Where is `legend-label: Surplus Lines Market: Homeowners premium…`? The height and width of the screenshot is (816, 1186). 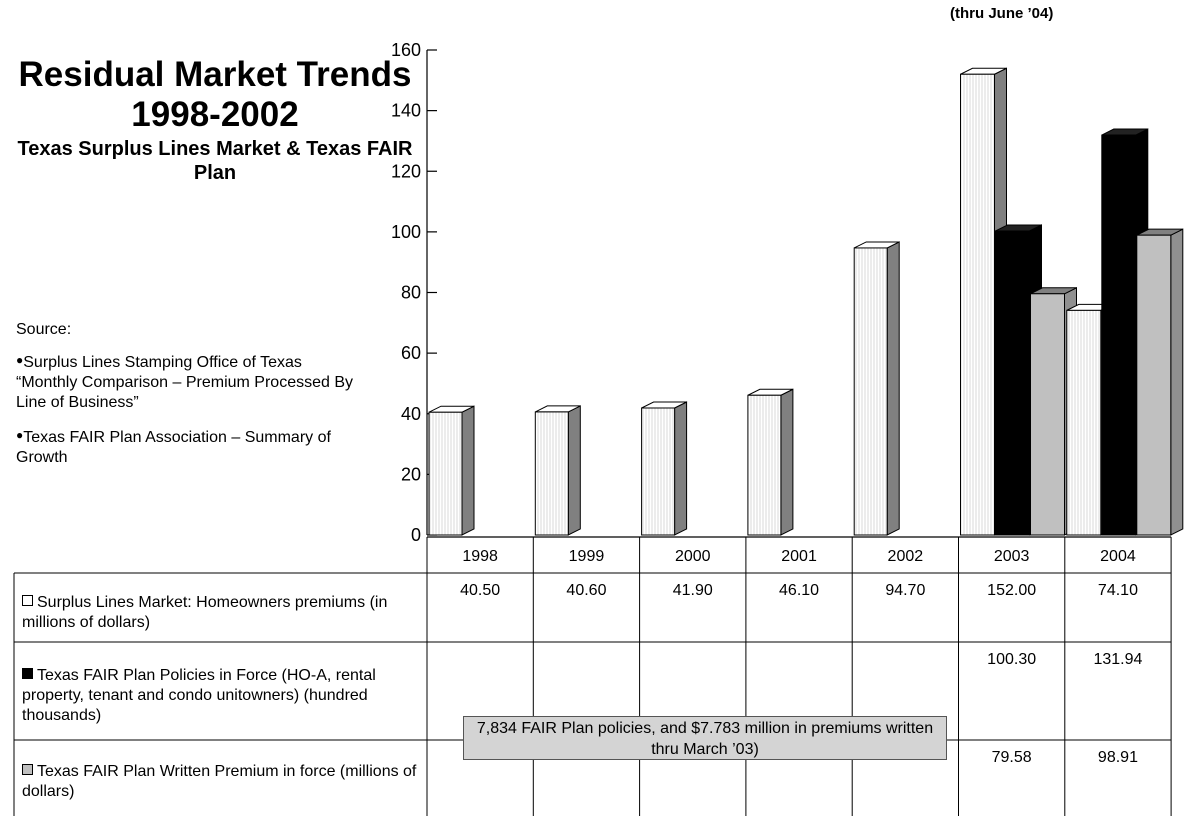
legend-label: Surplus Lines Market: Homeowners premium… is located at coordinates (205, 612).